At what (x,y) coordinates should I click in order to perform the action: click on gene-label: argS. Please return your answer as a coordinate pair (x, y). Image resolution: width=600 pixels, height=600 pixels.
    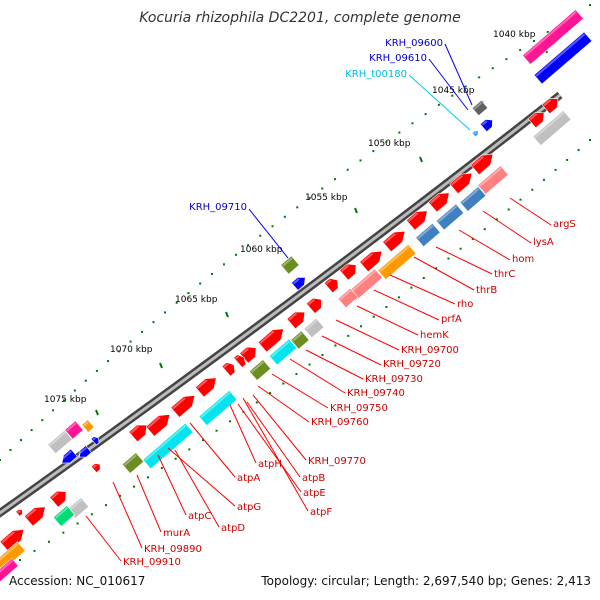
    Looking at the image, I should click on (564, 224).